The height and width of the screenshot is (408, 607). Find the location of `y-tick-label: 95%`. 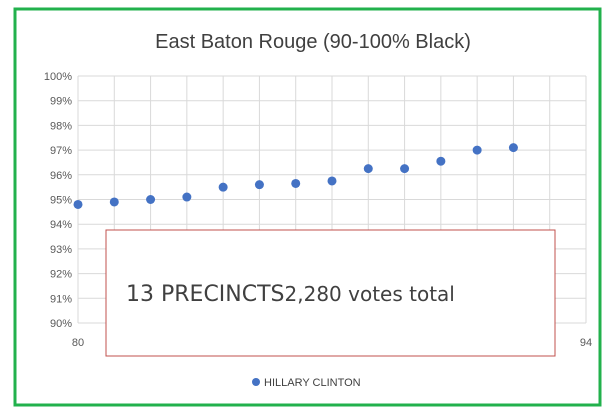

y-tick-label: 95% is located at coordinates (61, 201).